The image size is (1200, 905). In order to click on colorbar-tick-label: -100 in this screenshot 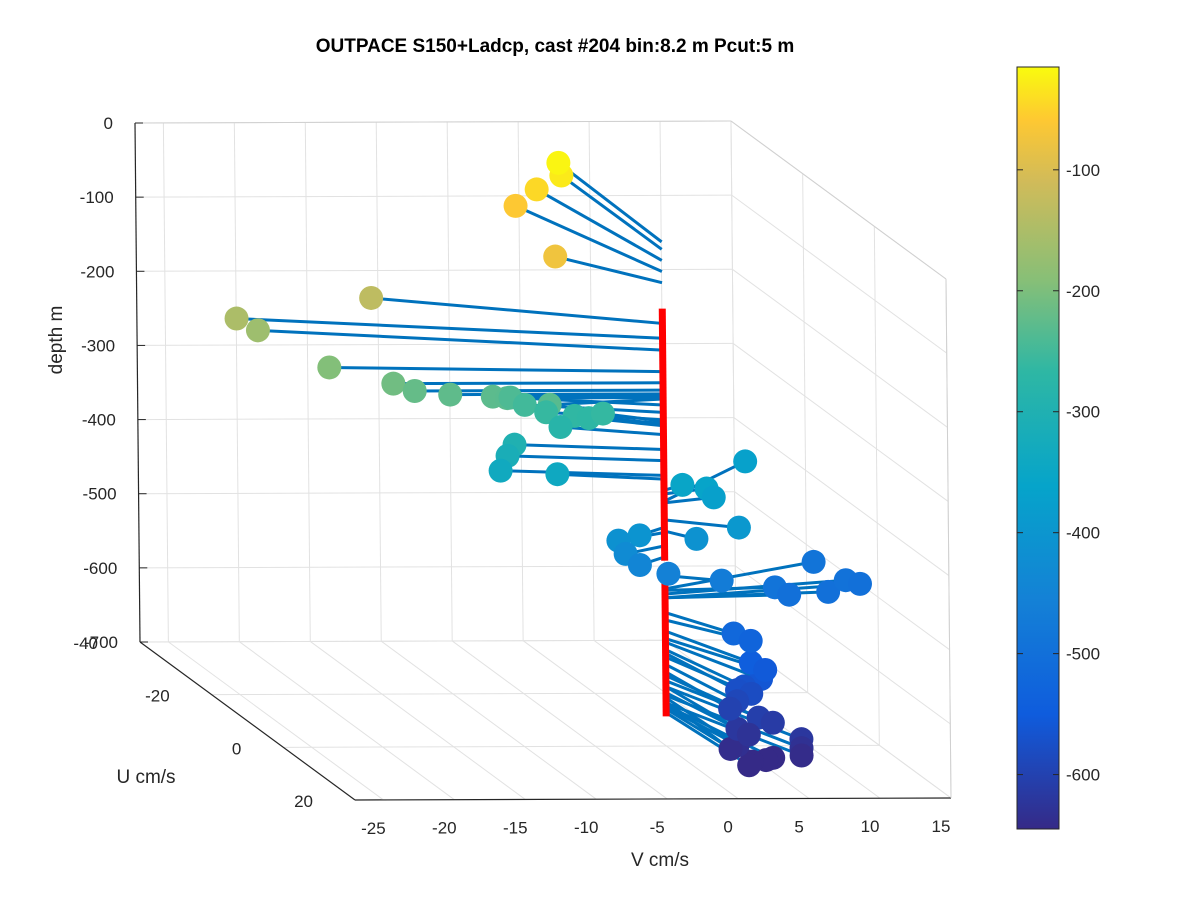, I will do `click(1083, 170)`.